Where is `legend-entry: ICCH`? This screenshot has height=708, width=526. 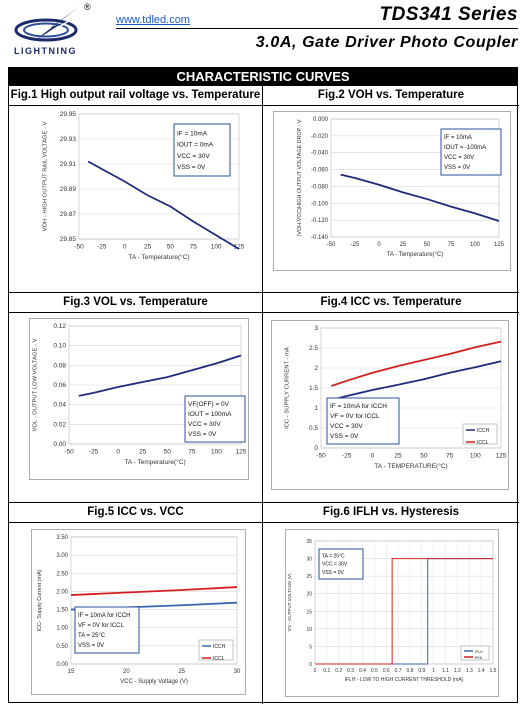 legend-entry: ICCH is located at coordinates (483, 431).